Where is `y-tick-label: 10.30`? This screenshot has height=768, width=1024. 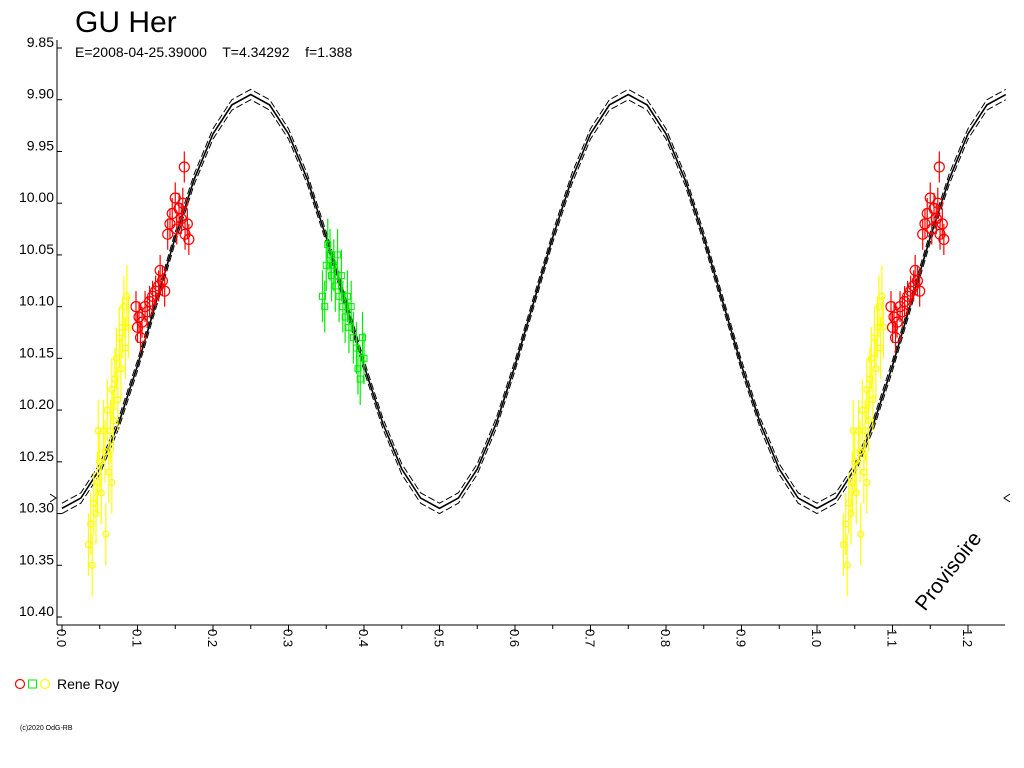
y-tick-label: 10.30 is located at coordinates (36, 508).